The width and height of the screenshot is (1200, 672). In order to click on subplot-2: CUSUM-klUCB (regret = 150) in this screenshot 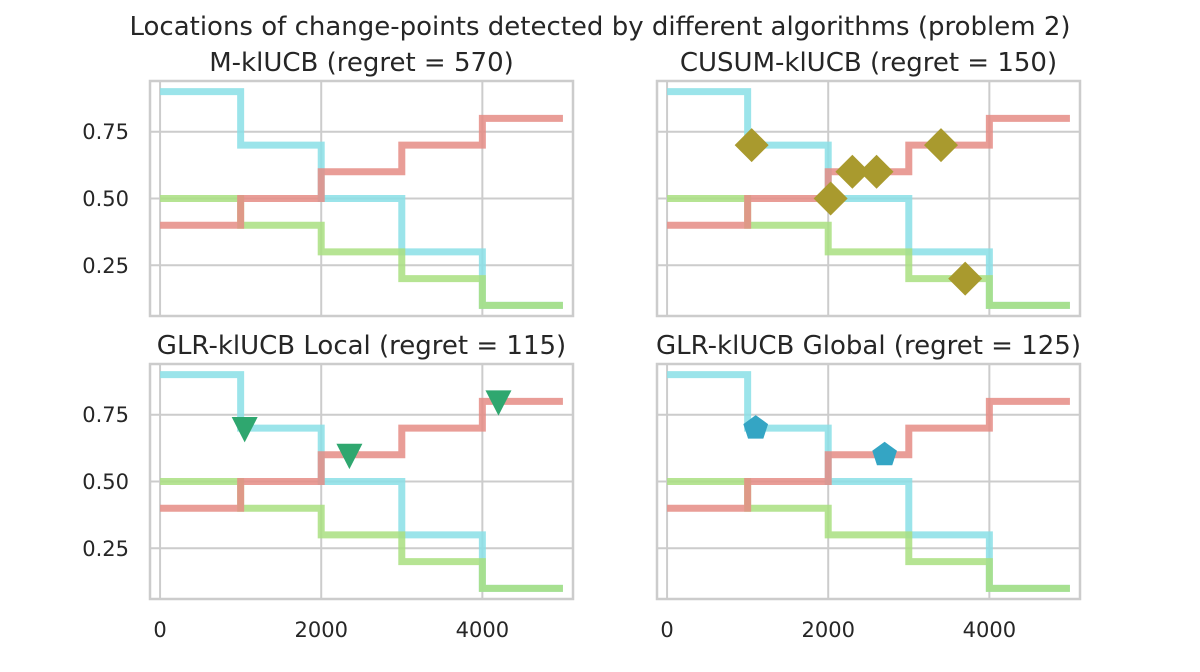, I will do `click(868, 183)`.